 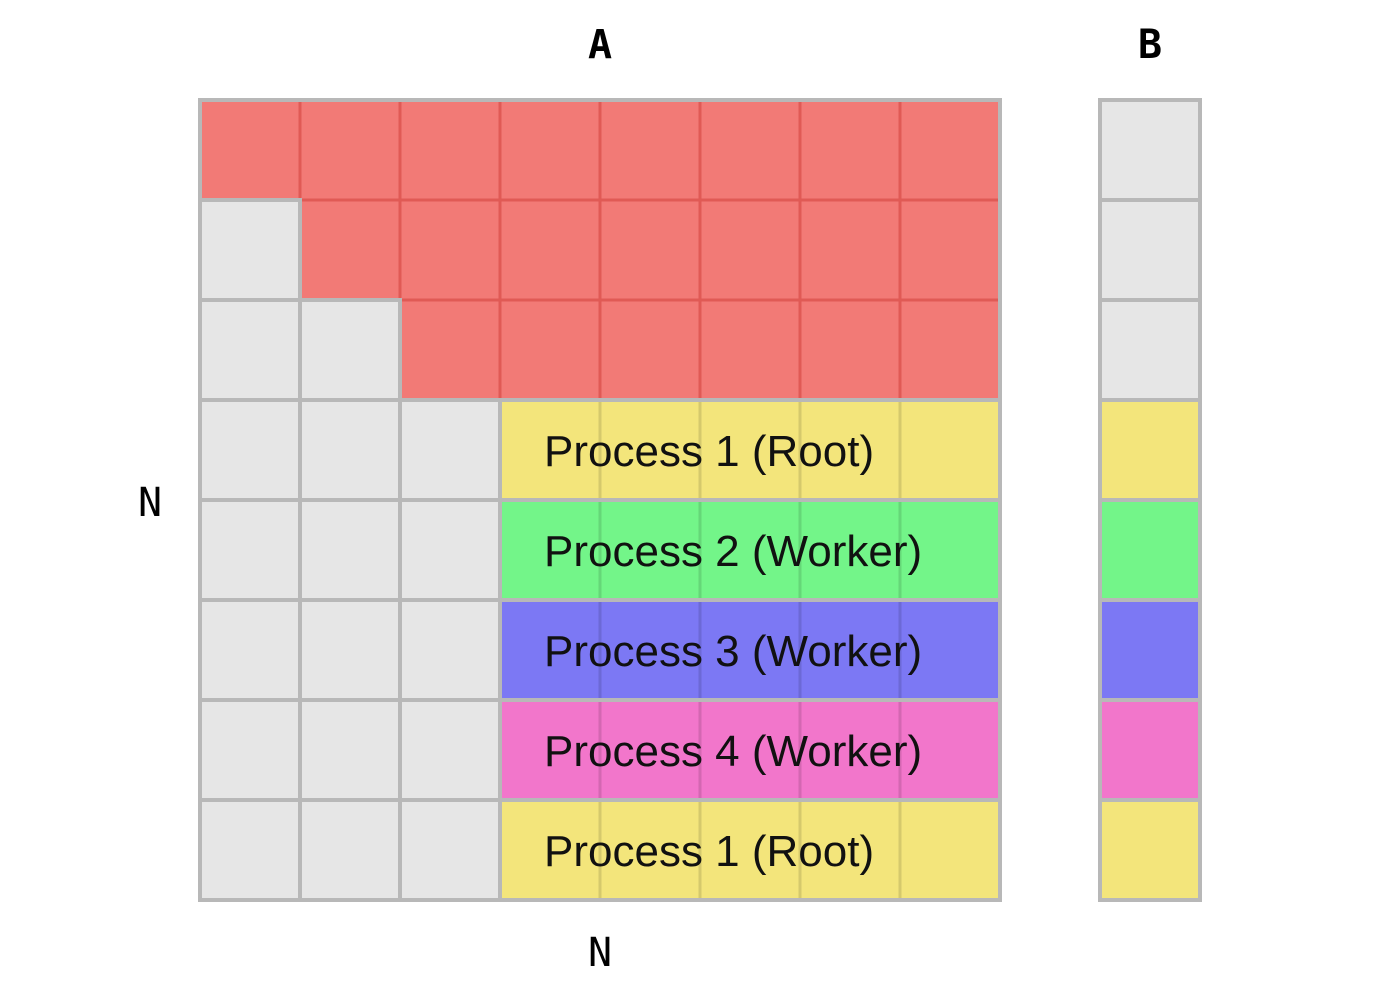 I want to click on rows-n-label: N, so click(x=150, y=503).